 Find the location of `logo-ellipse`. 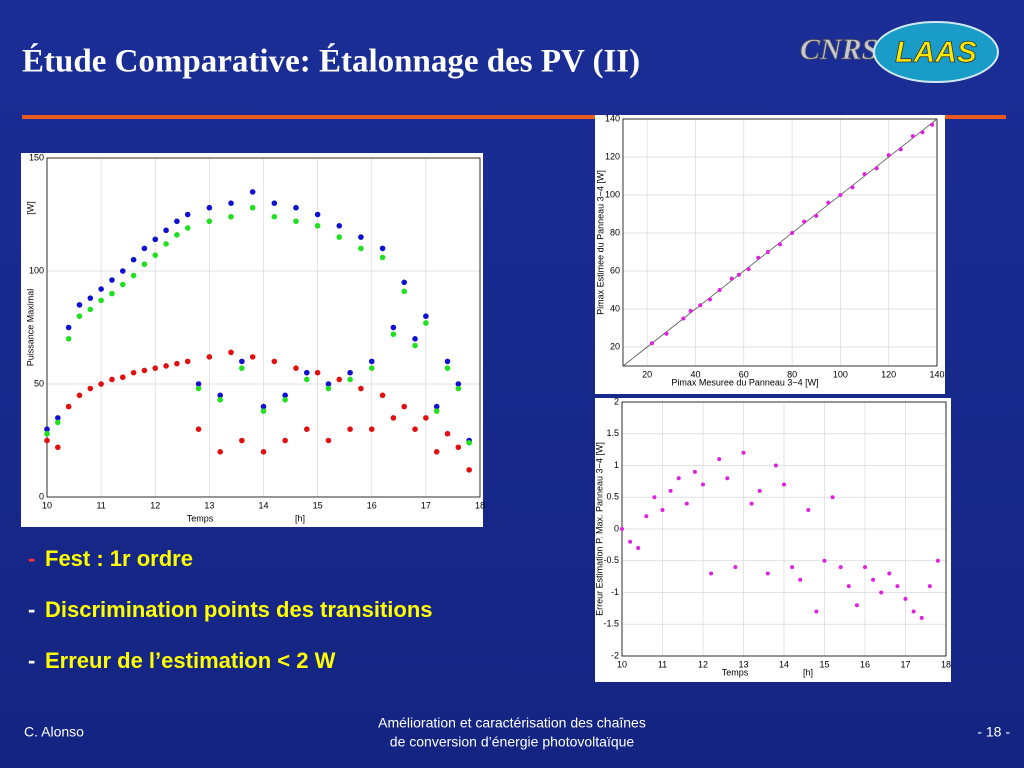

logo-ellipse is located at coordinates (936, 52).